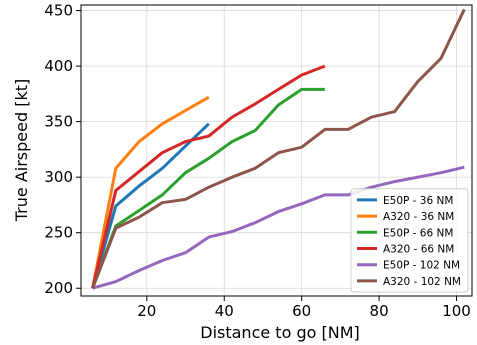  Describe the element at coordinates (58, 11) in the screenshot. I see `y-tick-label: 450` at that location.